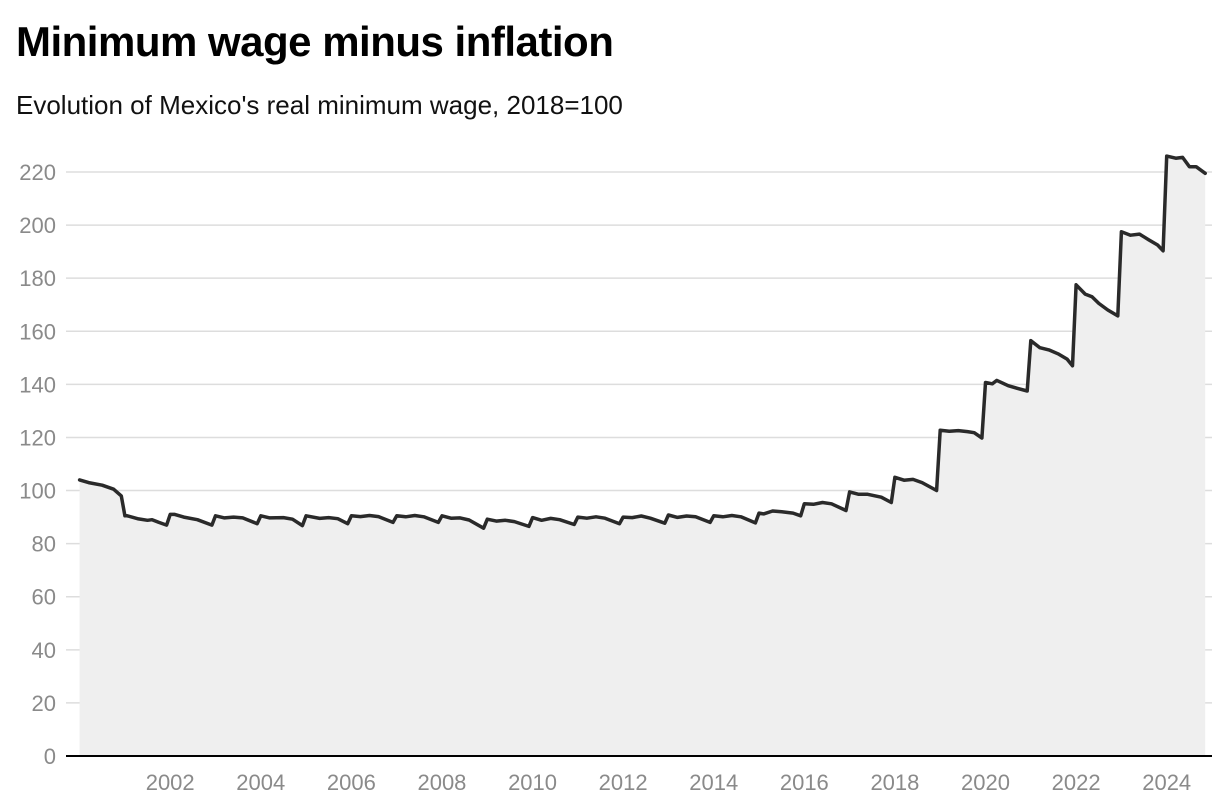  Describe the element at coordinates (894, 782) in the screenshot. I see `x-tick-label: 2018` at that location.